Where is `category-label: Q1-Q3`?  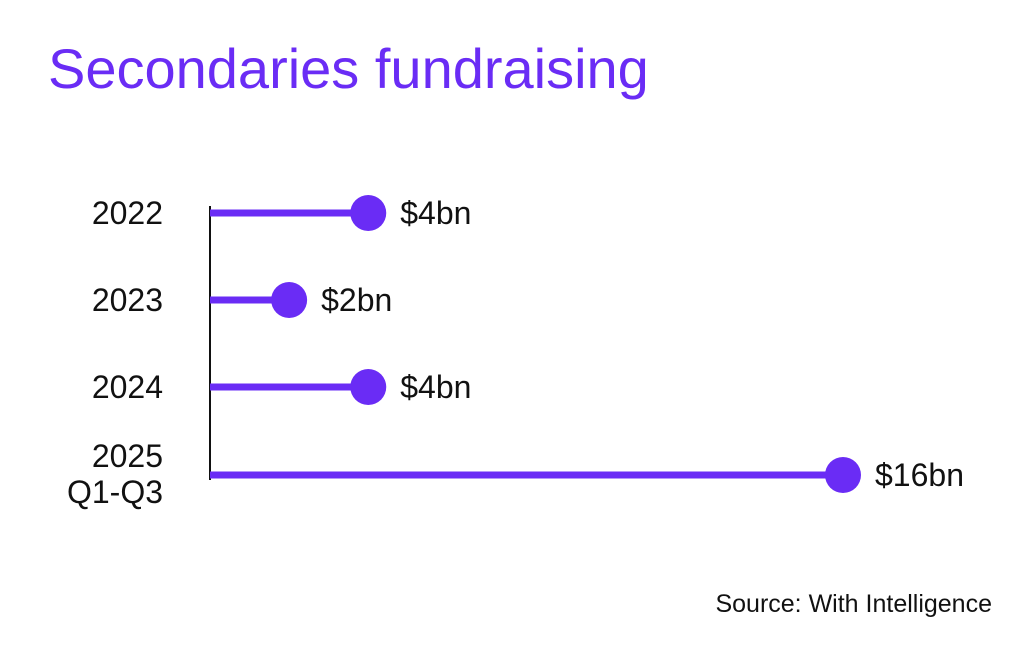
category-label: Q1-Q3 is located at coordinates (115, 492).